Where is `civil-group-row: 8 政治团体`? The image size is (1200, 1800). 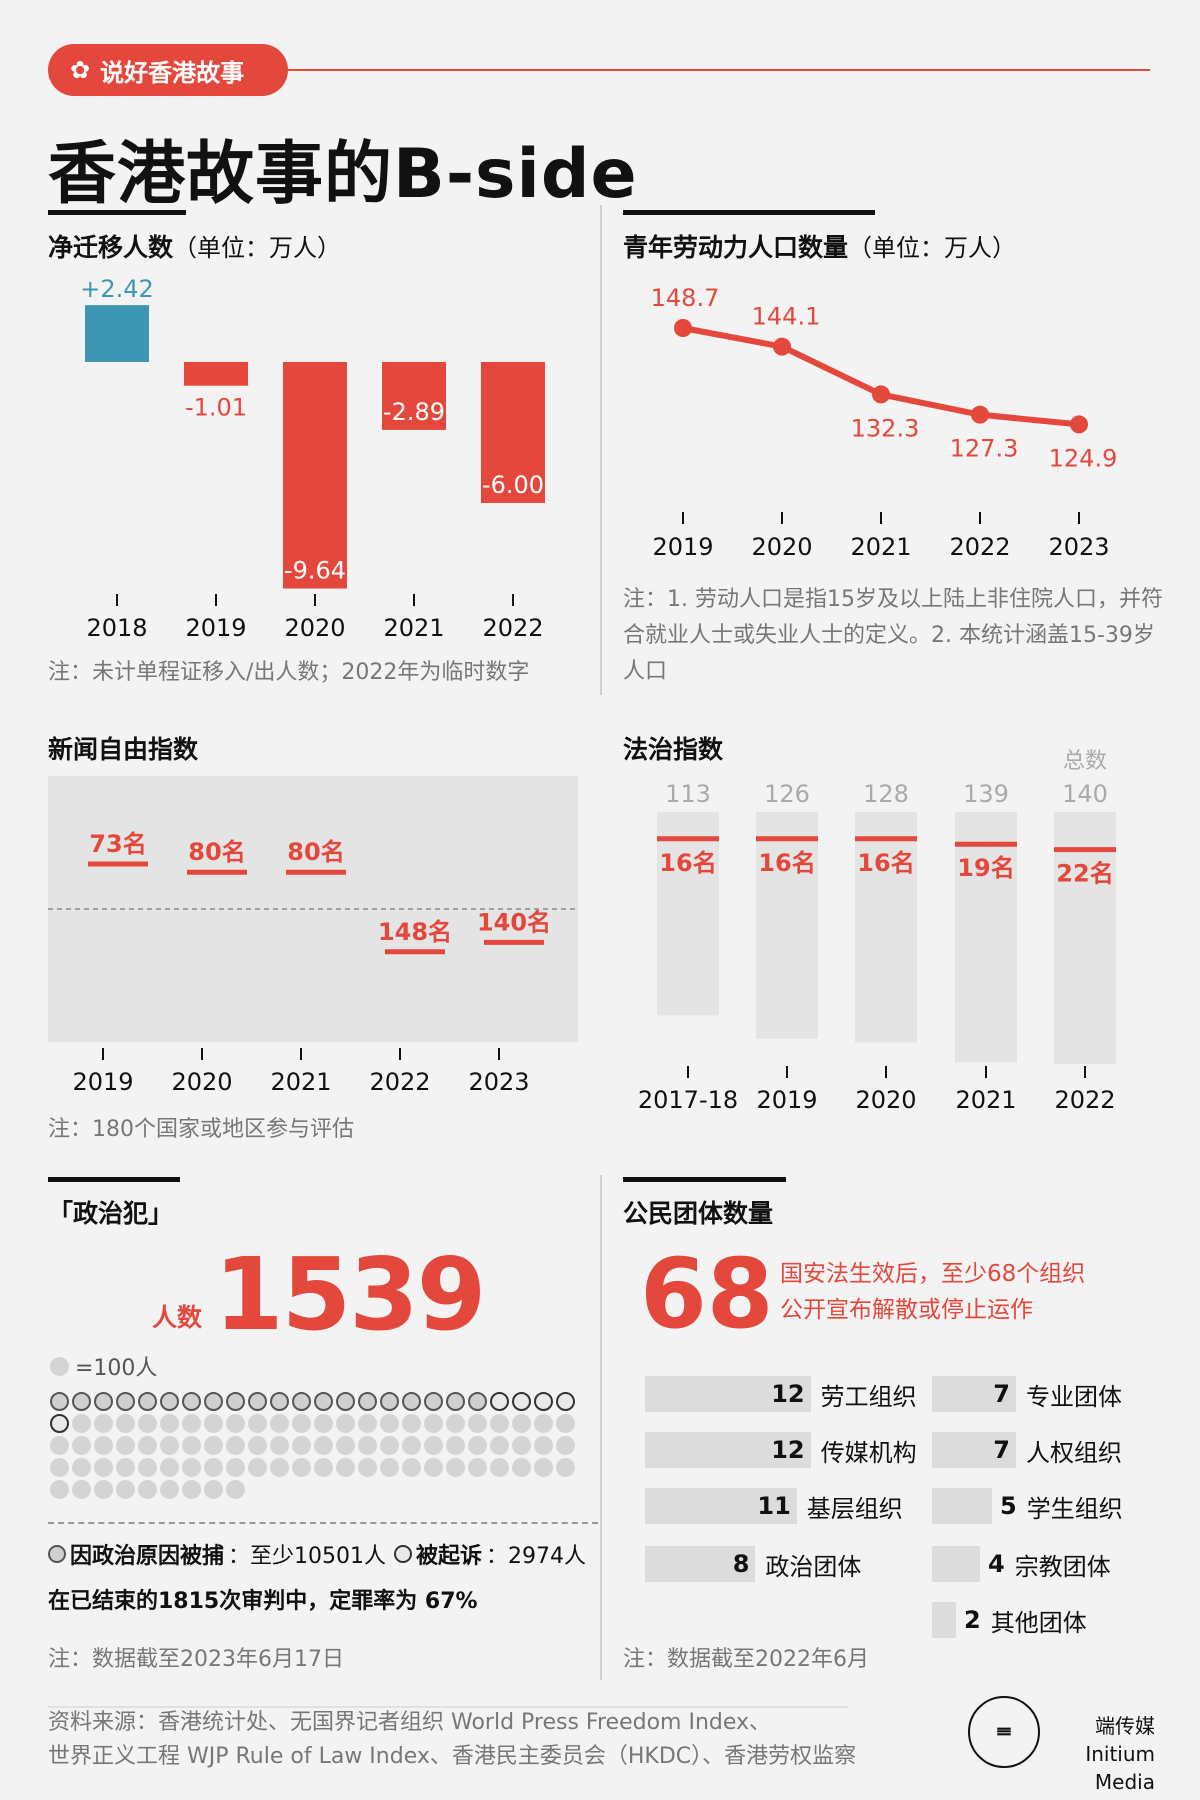 civil-group-row: 8 政治团体 is located at coordinates (753, 1564).